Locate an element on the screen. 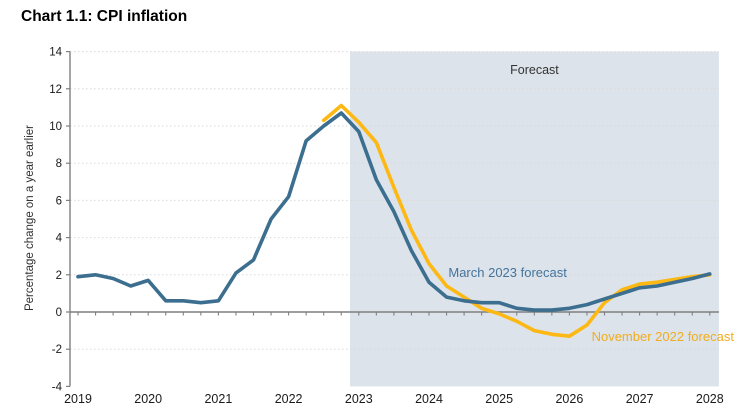 This screenshot has width=756, height=419. x-tick-label-2027: 2027 is located at coordinates (640, 399).